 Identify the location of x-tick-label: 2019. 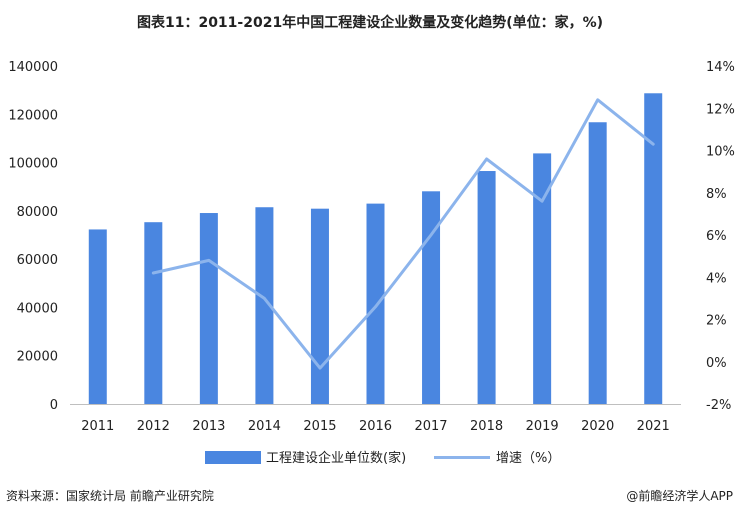
(542, 426).